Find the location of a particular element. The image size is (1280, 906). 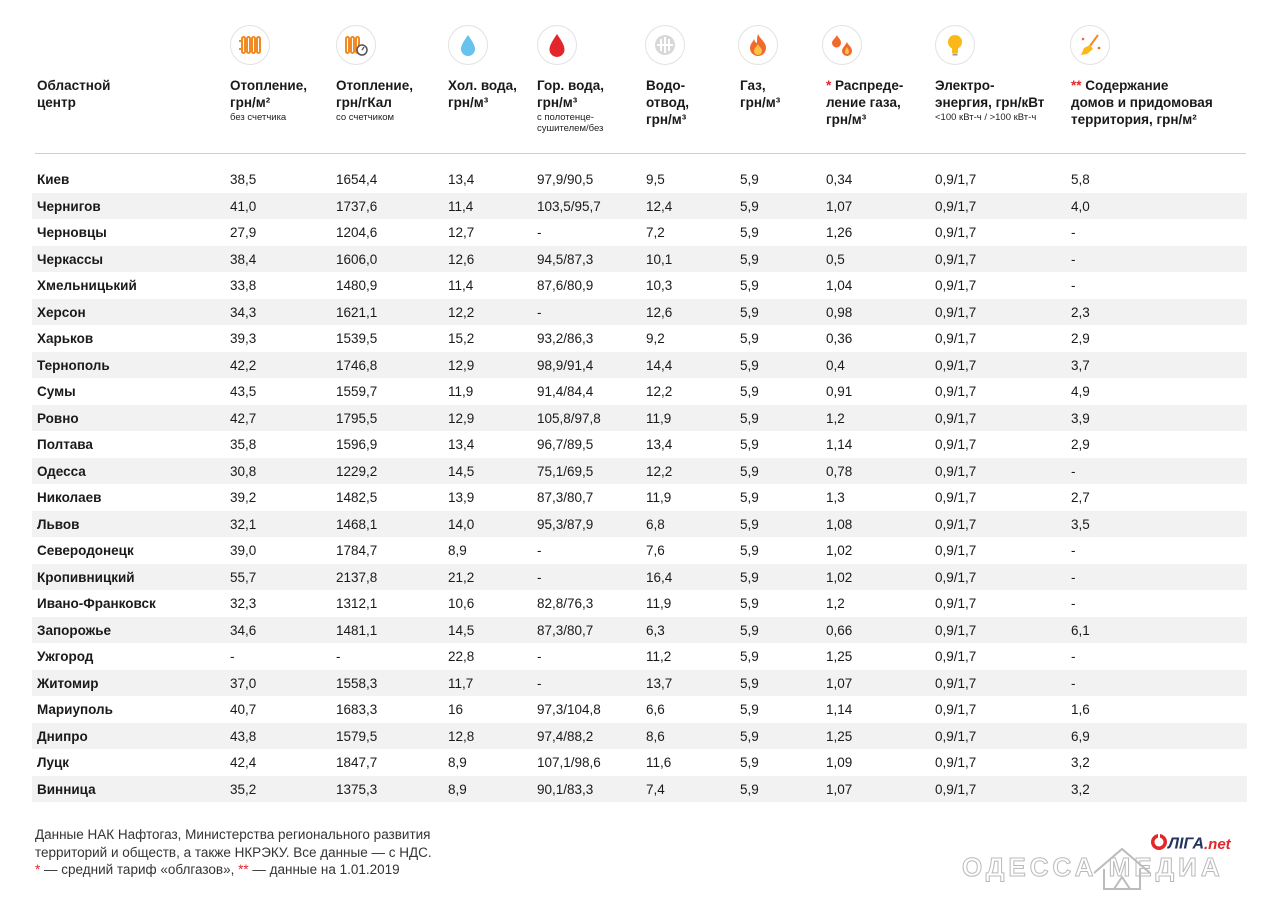

gas-distribution-cell: 1,26 is located at coordinates (839, 232).